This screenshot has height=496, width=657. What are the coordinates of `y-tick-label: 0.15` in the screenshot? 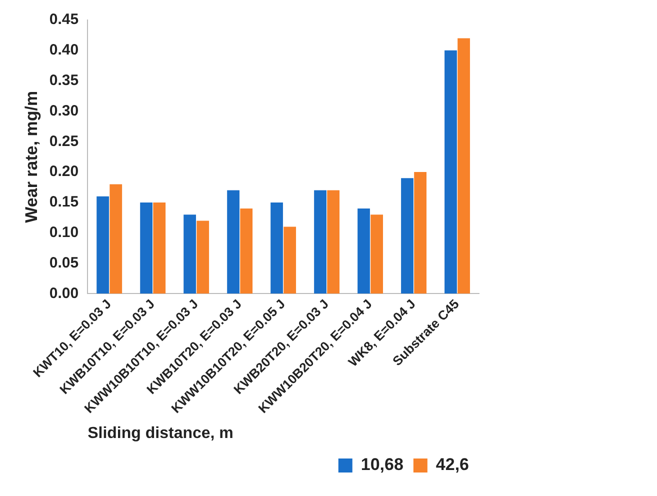 It's located at (64, 202).